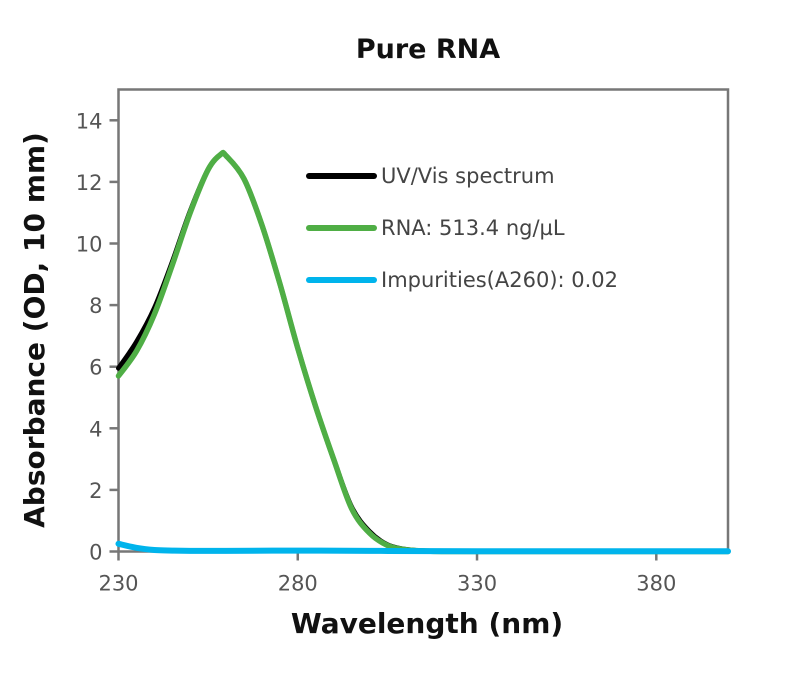 This screenshot has width=800, height=679. What do you see at coordinates (428, 49) in the screenshot?
I see `chart-title: Pure RNA` at bounding box center [428, 49].